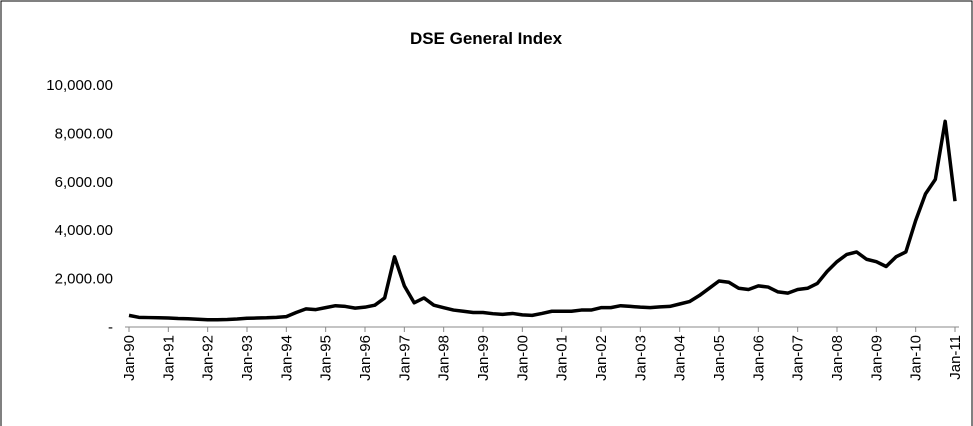 The image size is (973, 426). I want to click on x-tick-label: Jan-97, so click(404, 358).